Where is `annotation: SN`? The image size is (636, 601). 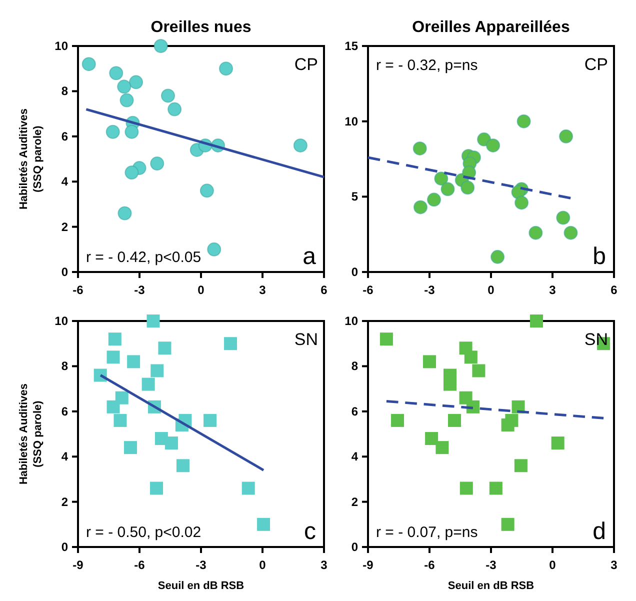 annotation: SN is located at coordinates (596, 339).